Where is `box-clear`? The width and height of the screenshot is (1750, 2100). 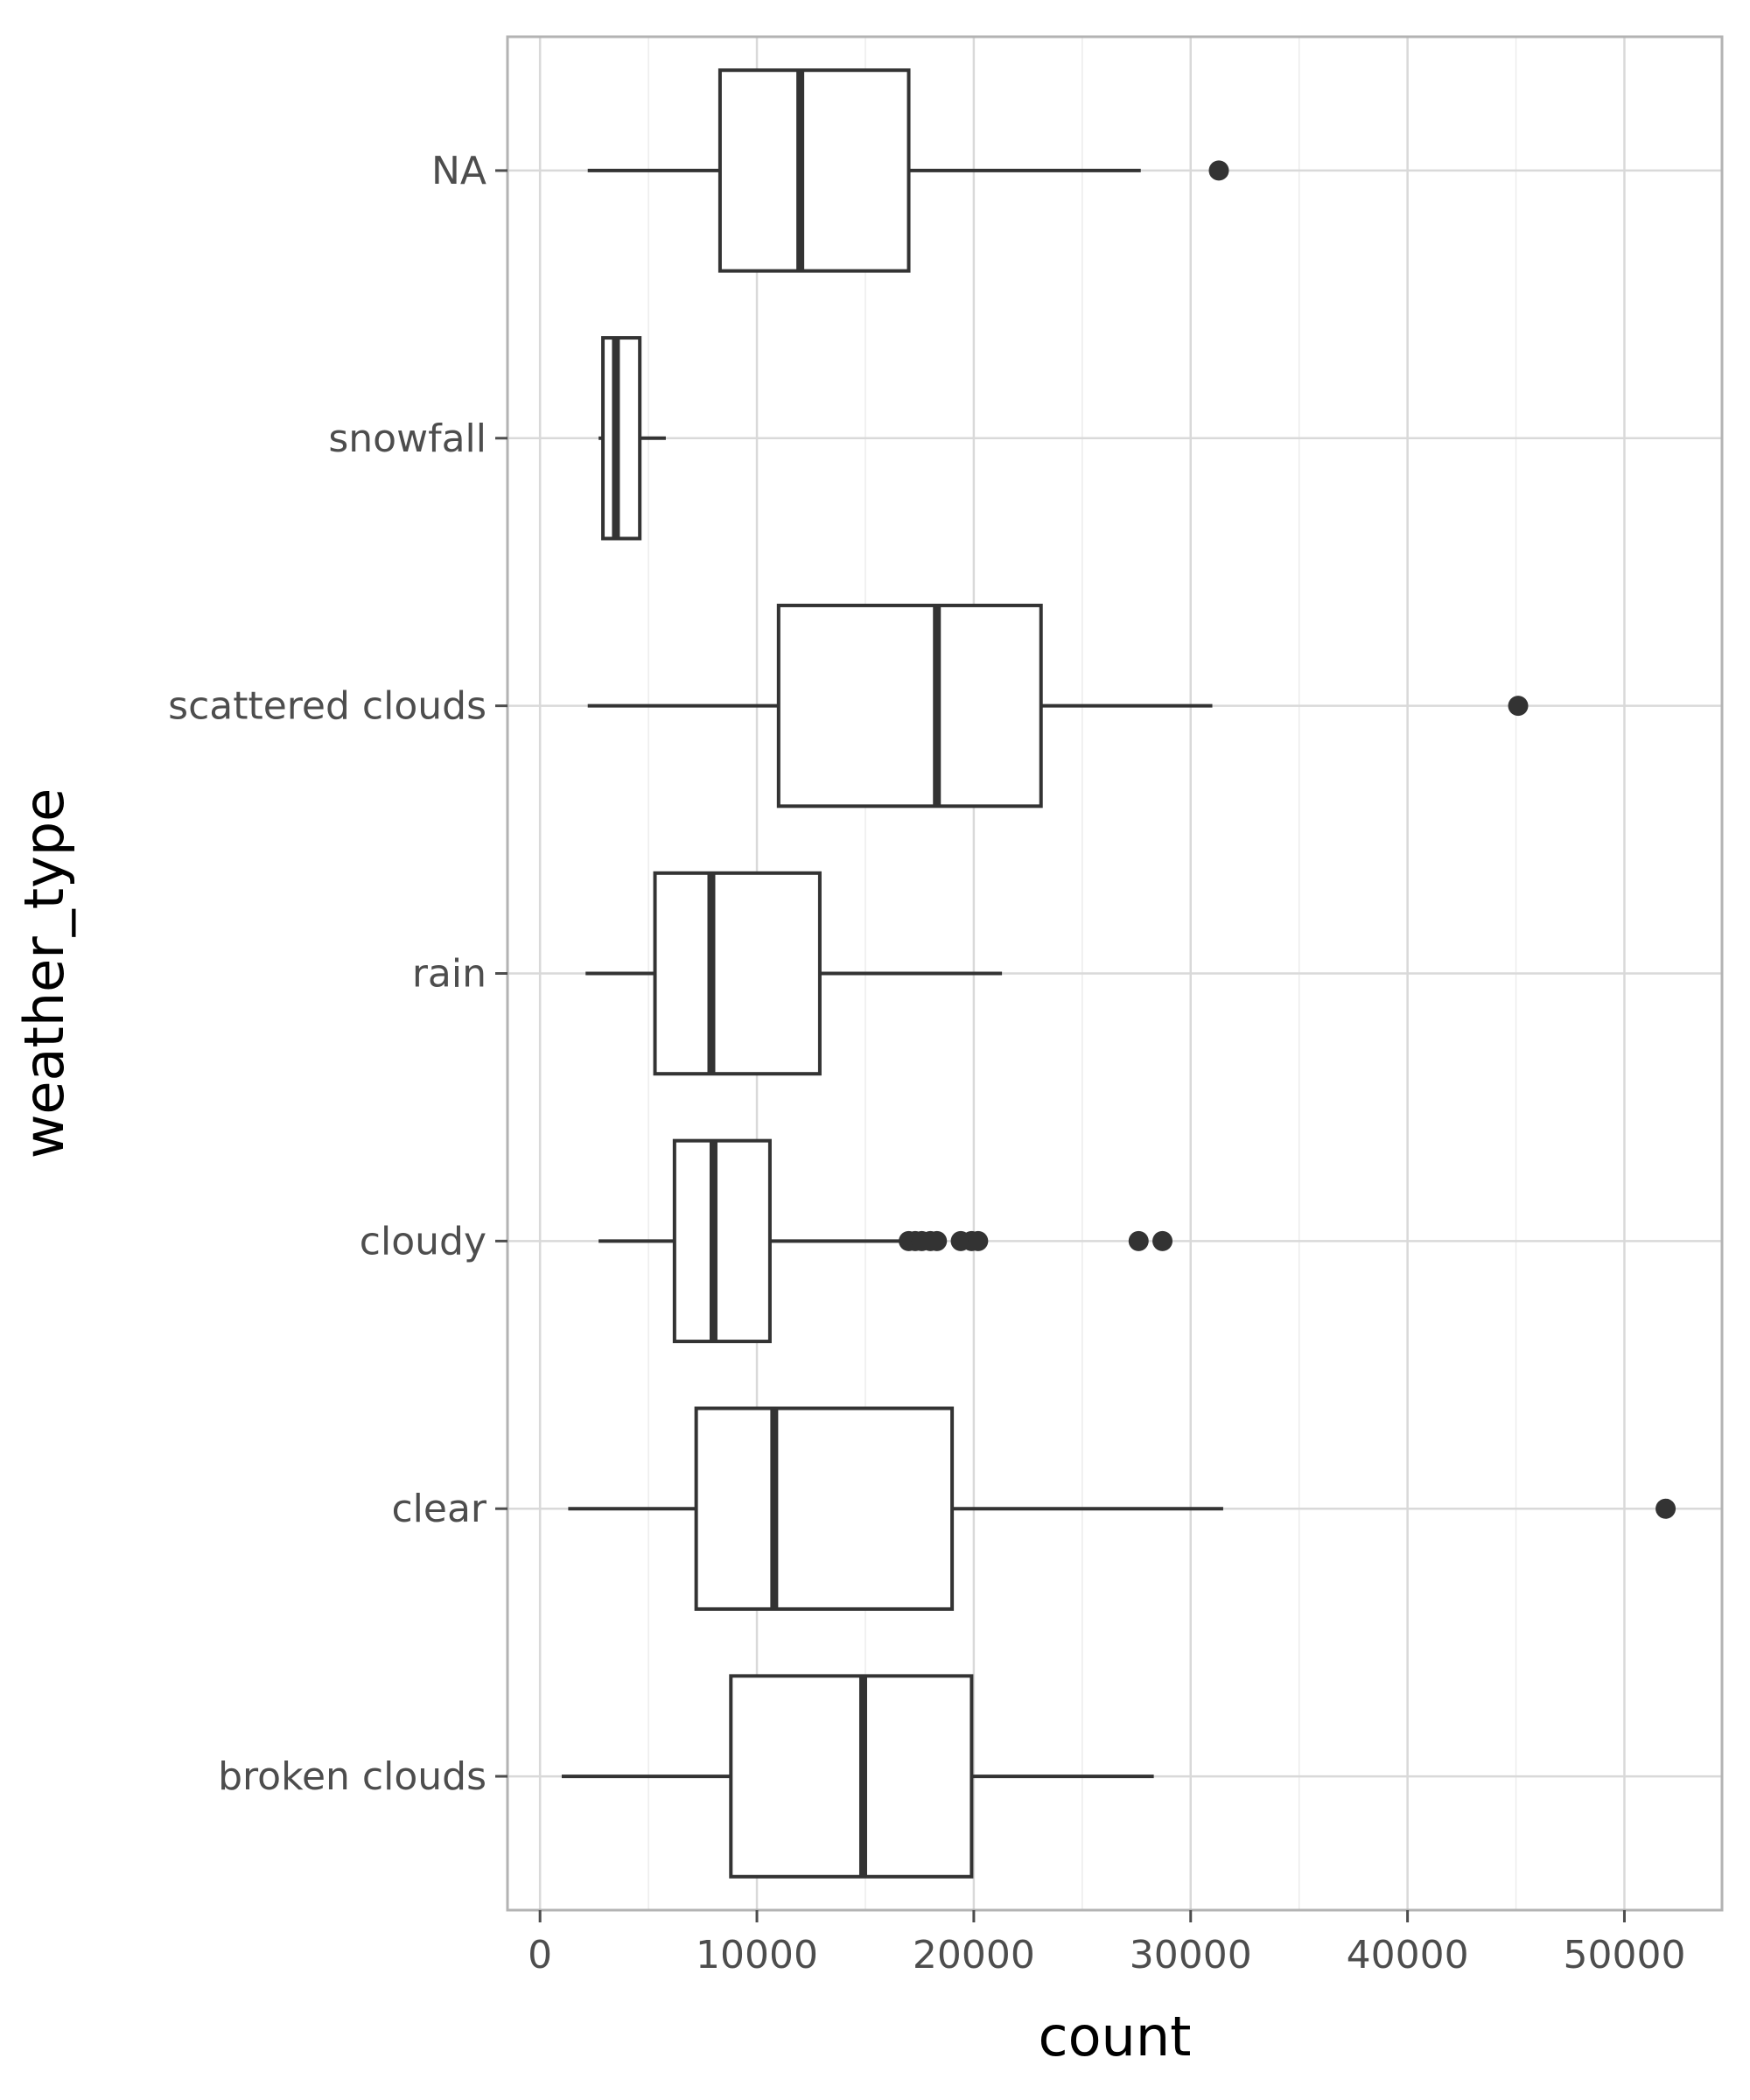
box-clear is located at coordinates (1122, 1508).